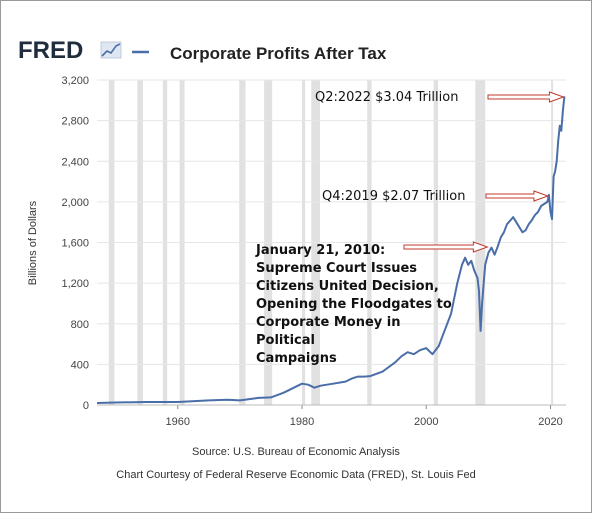 The height and width of the screenshot is (513, 592). I want to click on annotation-citizens-united-line: Corporate Money in, so click(328, 322).